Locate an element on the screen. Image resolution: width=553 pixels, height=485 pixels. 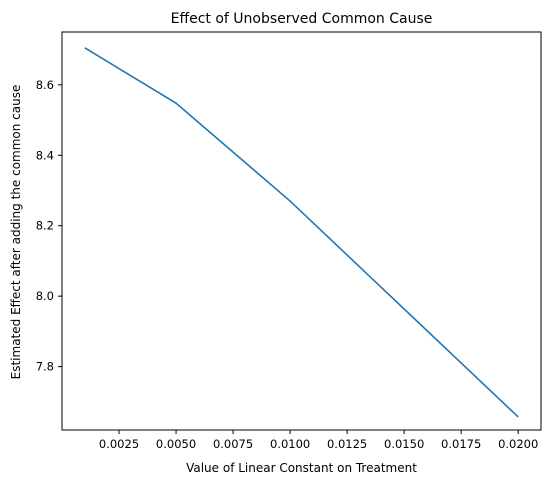
y-tick-label: 8.6 is located at coordinates (45, 85).